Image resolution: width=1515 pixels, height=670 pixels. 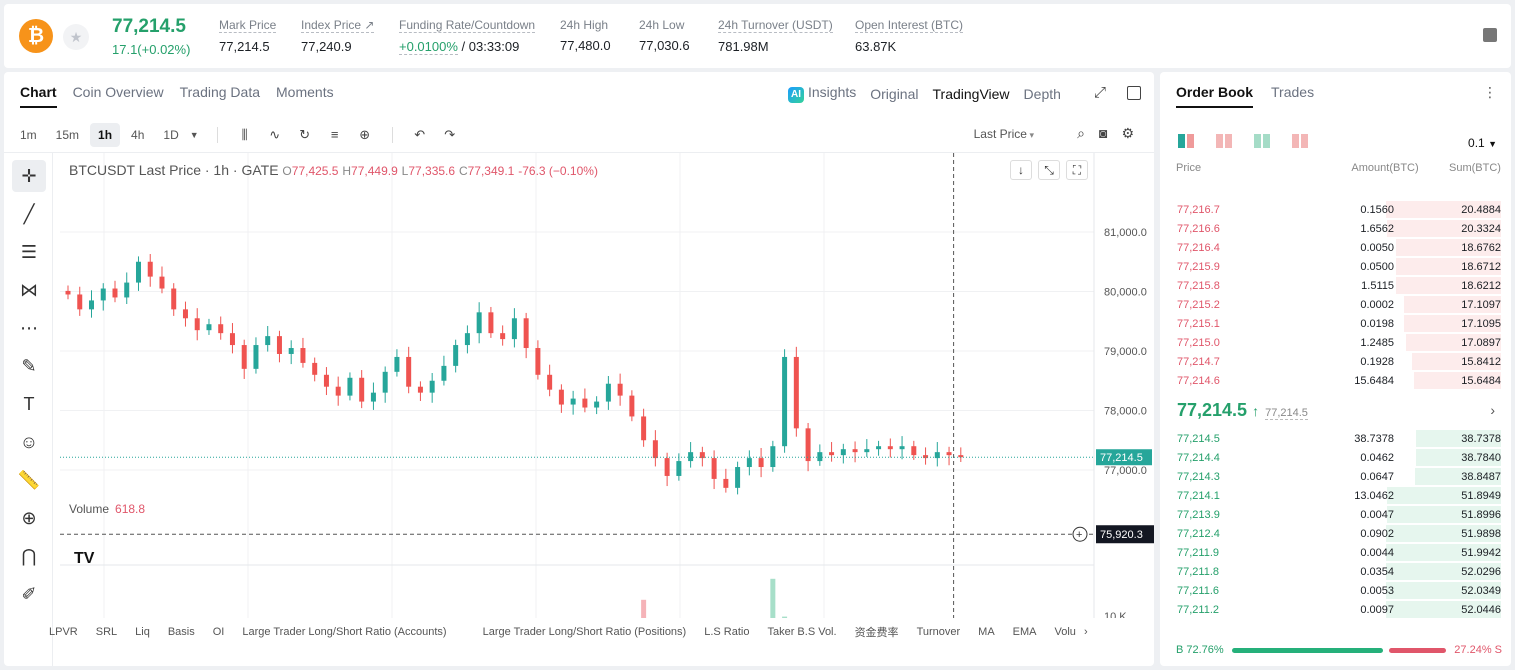 What do you see at coordinates (986, 632) in the screenshot?
I see `indicator-ma: MA` at bounding box center [986, 632].